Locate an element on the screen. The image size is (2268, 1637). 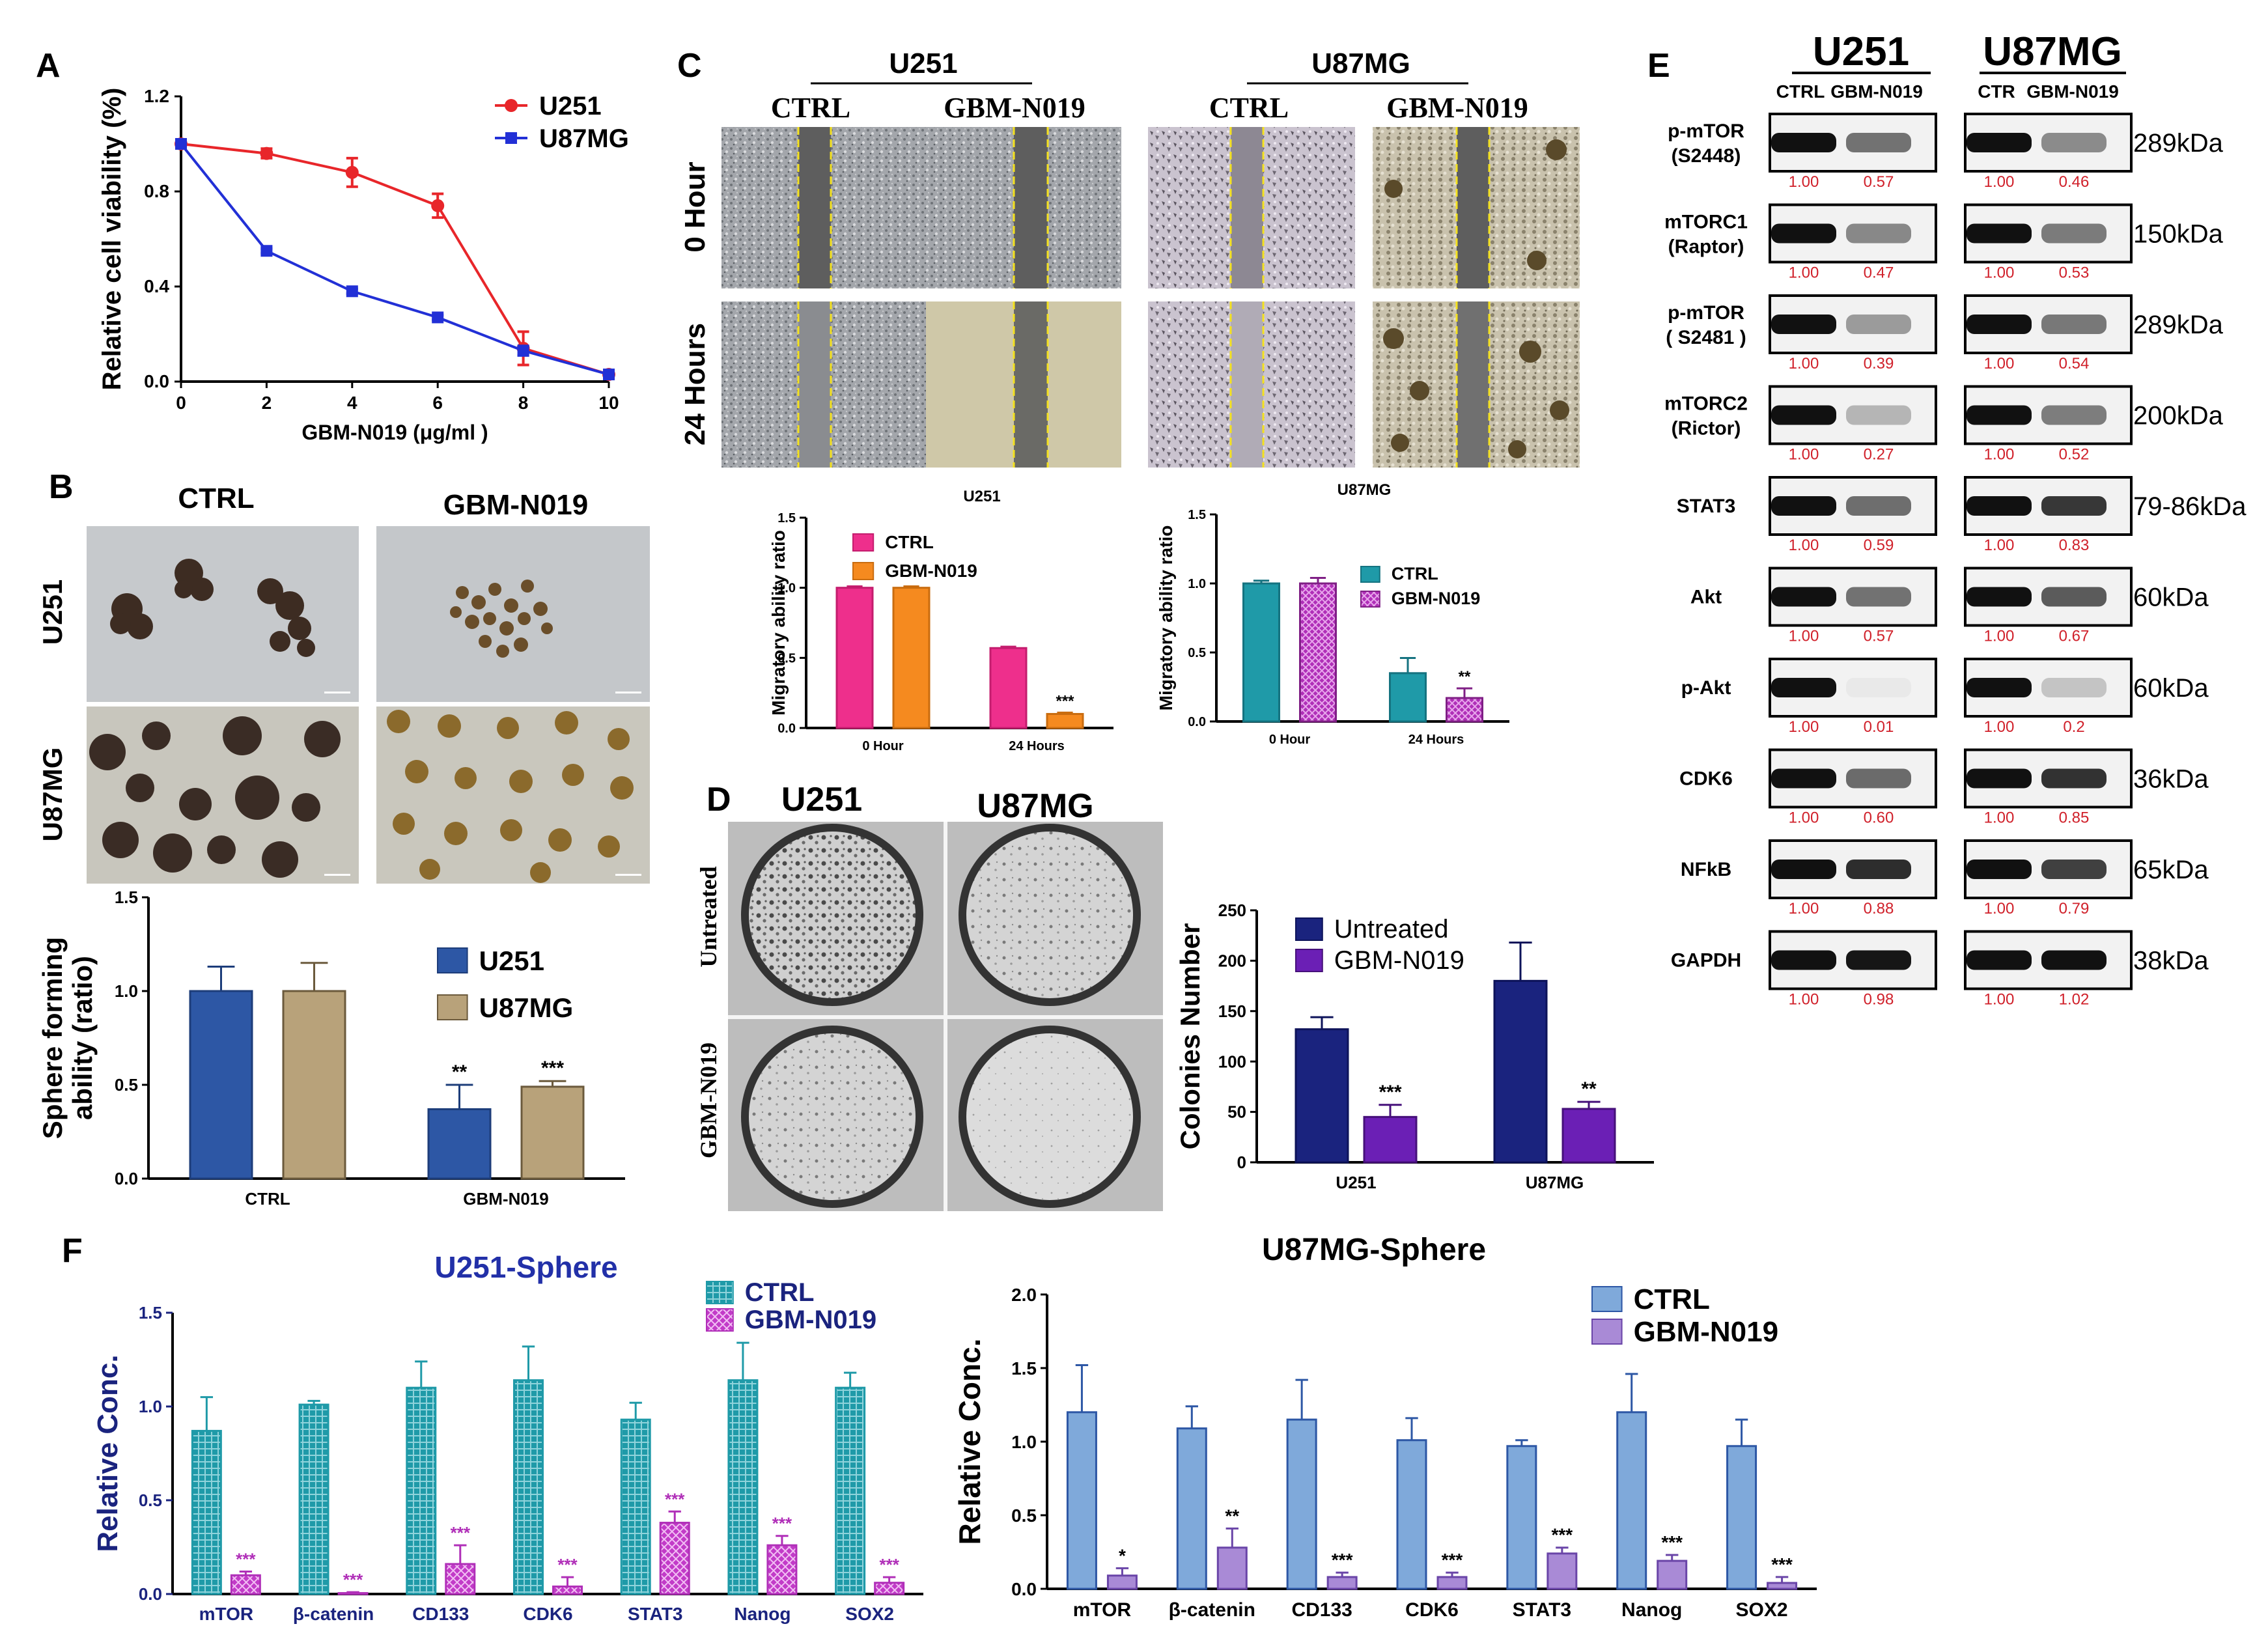
wb-lane-u87: CTR is located at coordinates (1997, 92).